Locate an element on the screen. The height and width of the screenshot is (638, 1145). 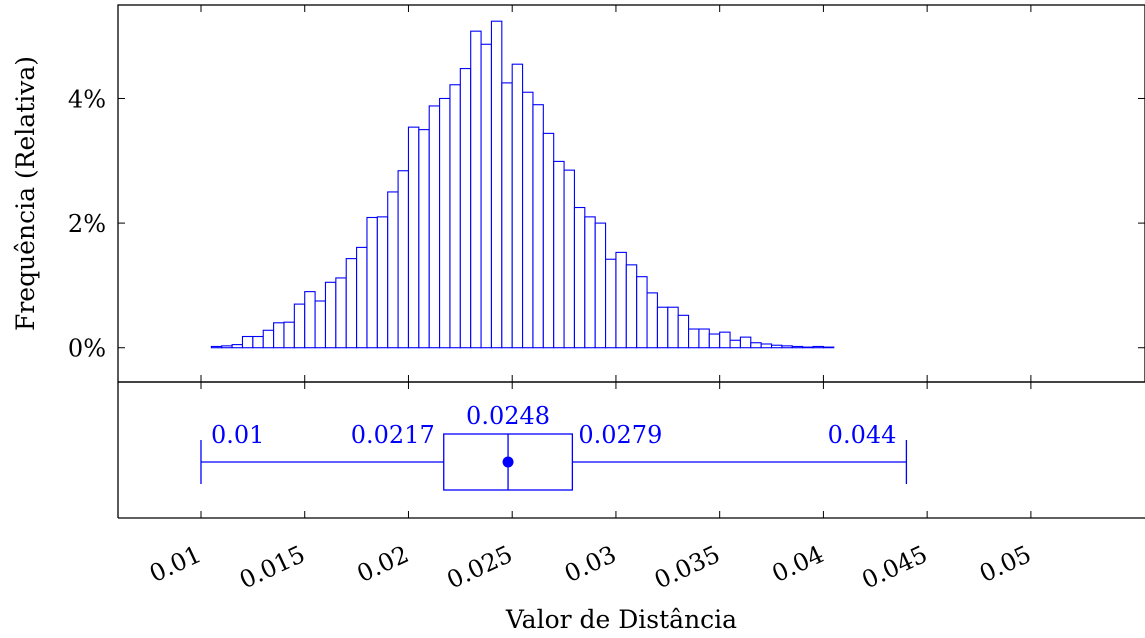
boxplot-q1-label: 0.0217 is located at coordinates (393, 435).